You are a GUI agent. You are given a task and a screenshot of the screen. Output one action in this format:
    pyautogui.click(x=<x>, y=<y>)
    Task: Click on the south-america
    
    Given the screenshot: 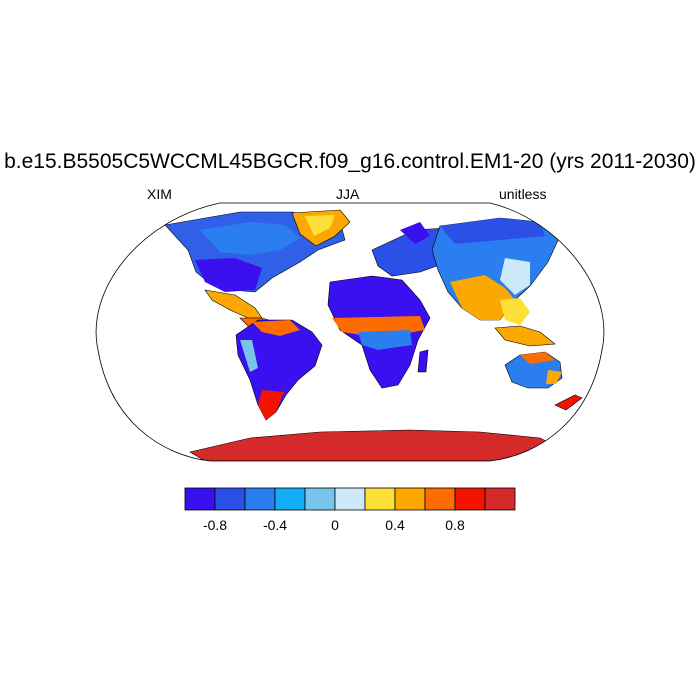 What is the action you would take?
    pyautogui.click(x=279, y=370)
    